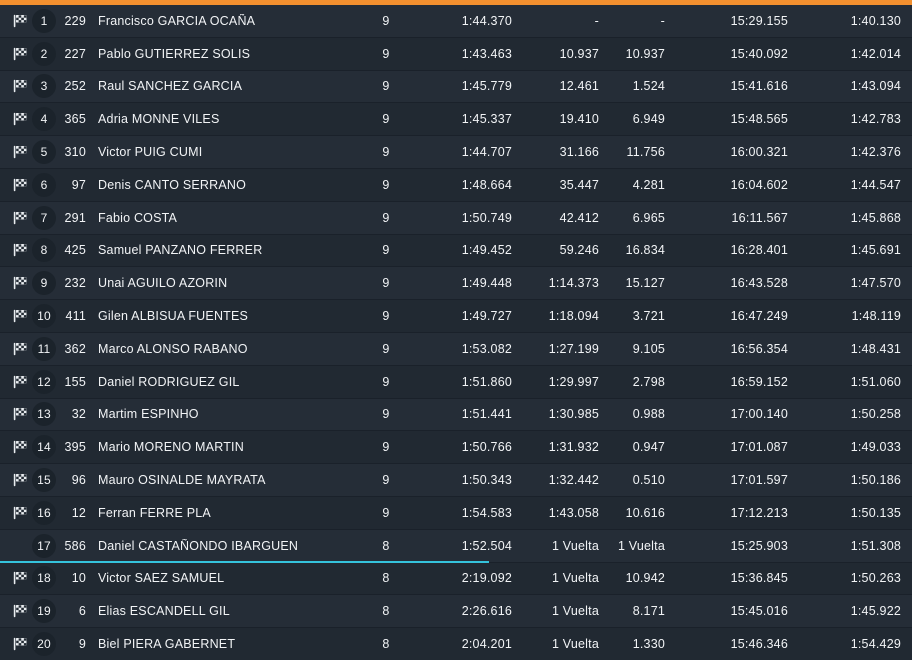  I want to click on rider-number: 12, so click(78, 512).